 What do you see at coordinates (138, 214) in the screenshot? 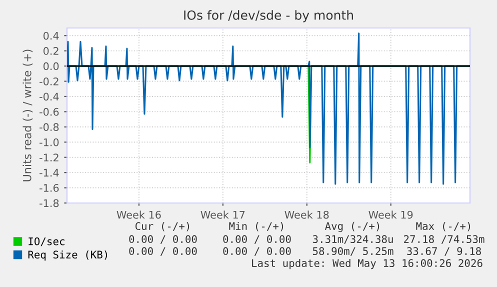
I see `x-tick-label: Week 16` at bounding box center [138, 214].